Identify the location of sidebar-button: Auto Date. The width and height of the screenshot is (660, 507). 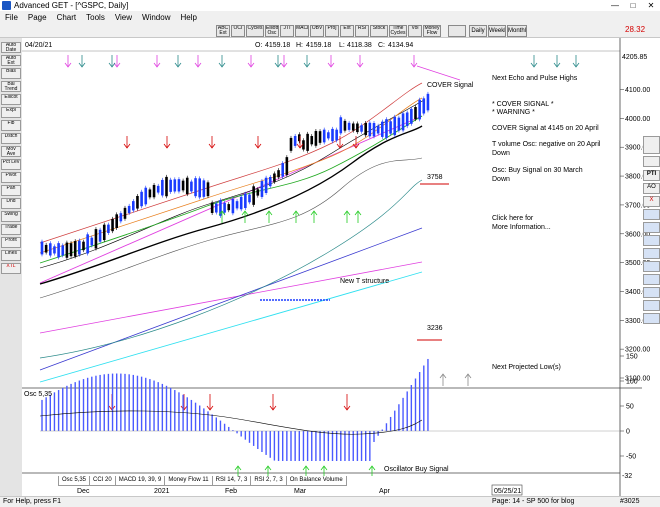
(11, 47).